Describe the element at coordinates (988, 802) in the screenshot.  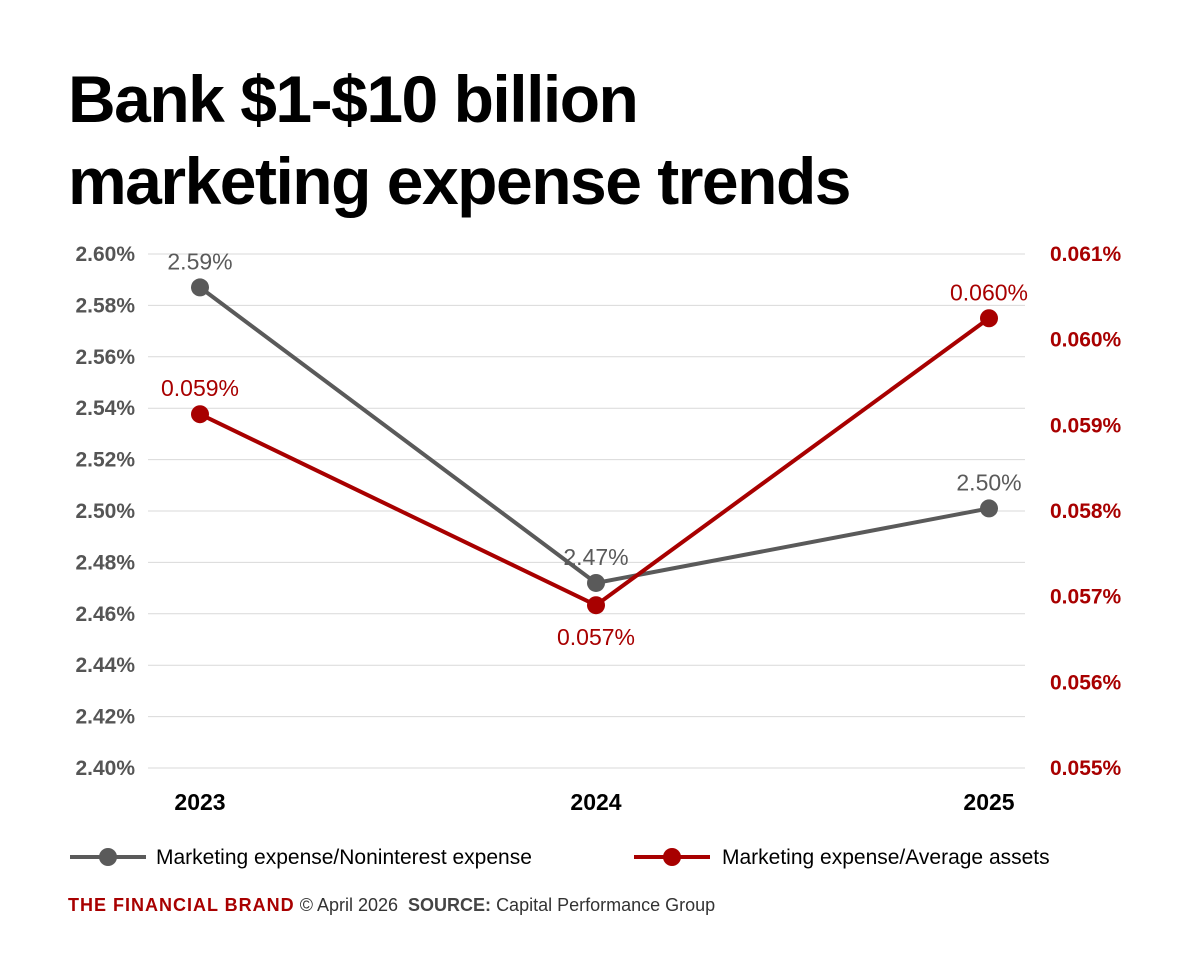
I see `x-tick-label: 2025` at that location.